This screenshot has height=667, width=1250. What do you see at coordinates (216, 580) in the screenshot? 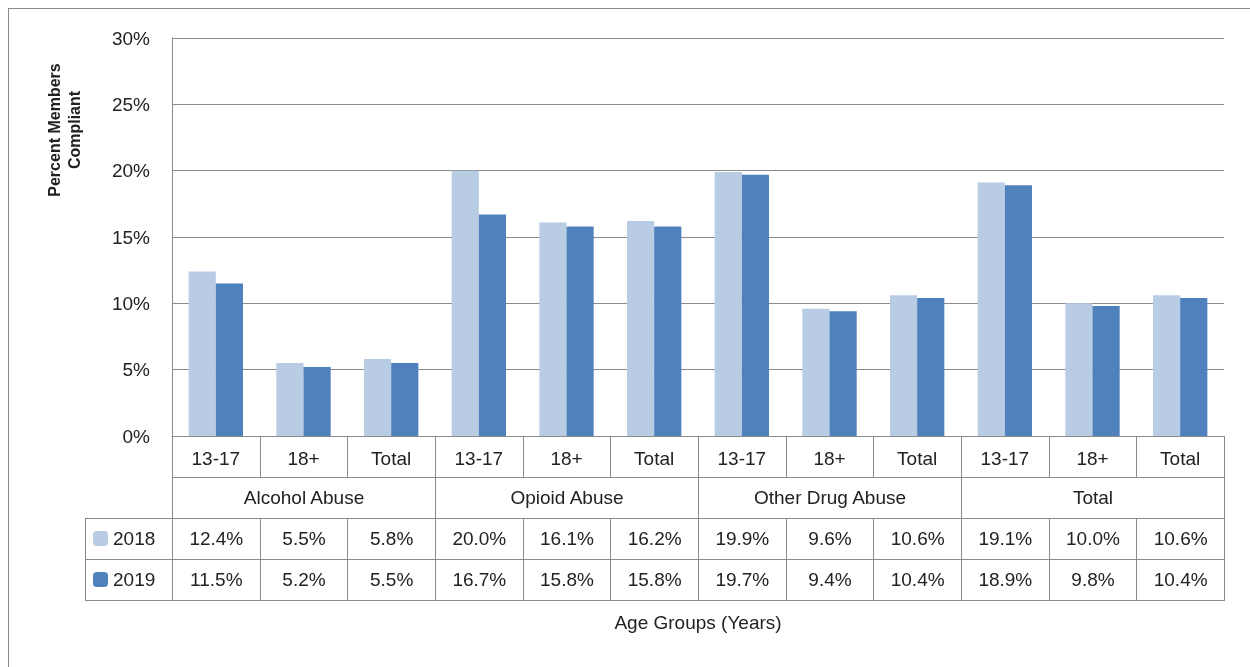
I see `data-label: 11.5%` at bounding box center [216, 580].